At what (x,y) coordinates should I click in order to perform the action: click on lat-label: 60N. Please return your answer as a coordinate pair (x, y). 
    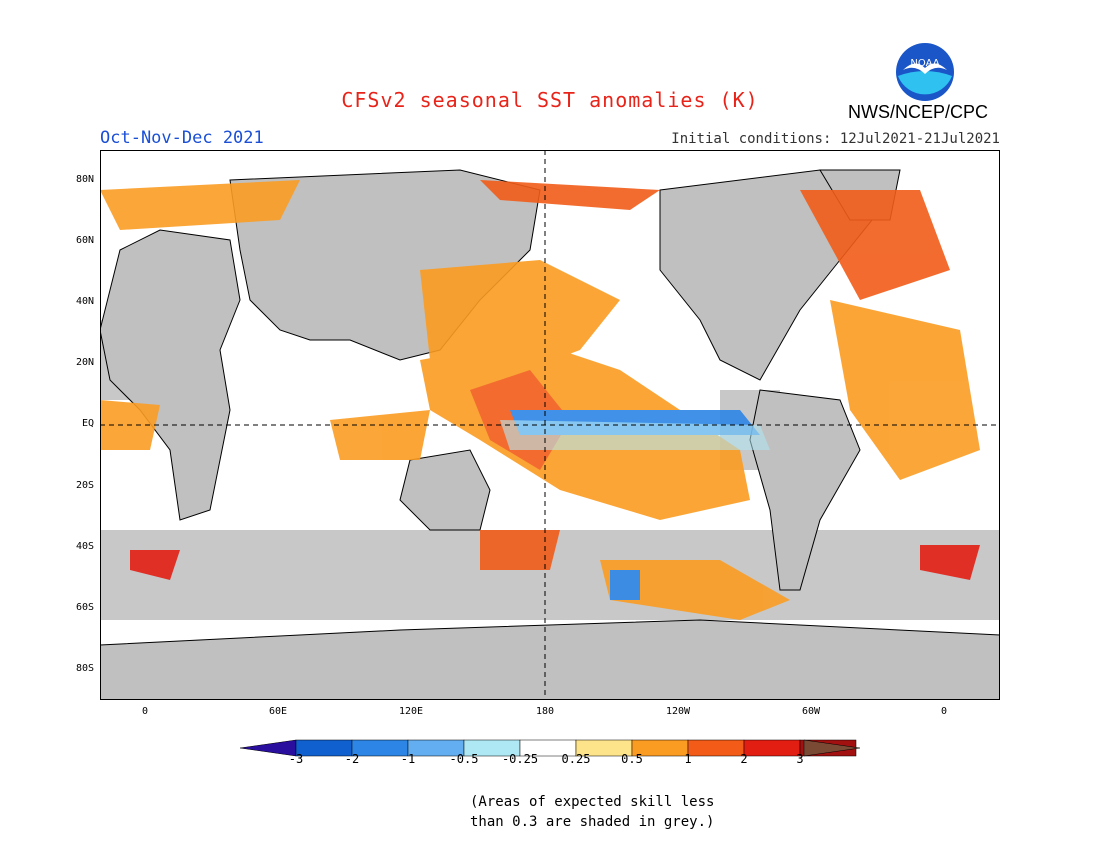
    Looking at the image, I should click on (84, 240).